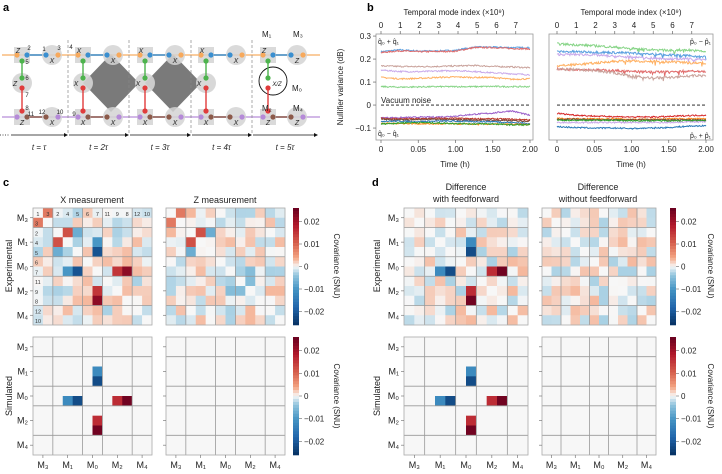 The image size is (722, 474). I want to click on cluster-diamond, so click(173, 83).